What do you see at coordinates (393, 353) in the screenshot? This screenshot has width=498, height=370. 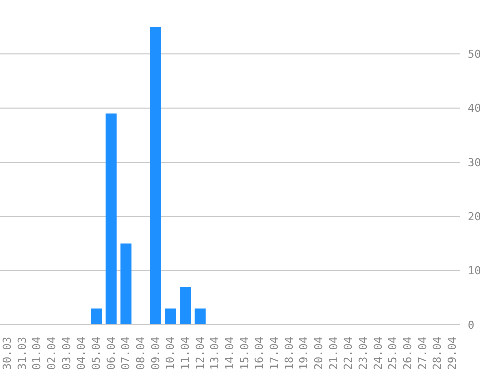 I see `x-tick-label: 25.04` at bounding box center [393, 353].